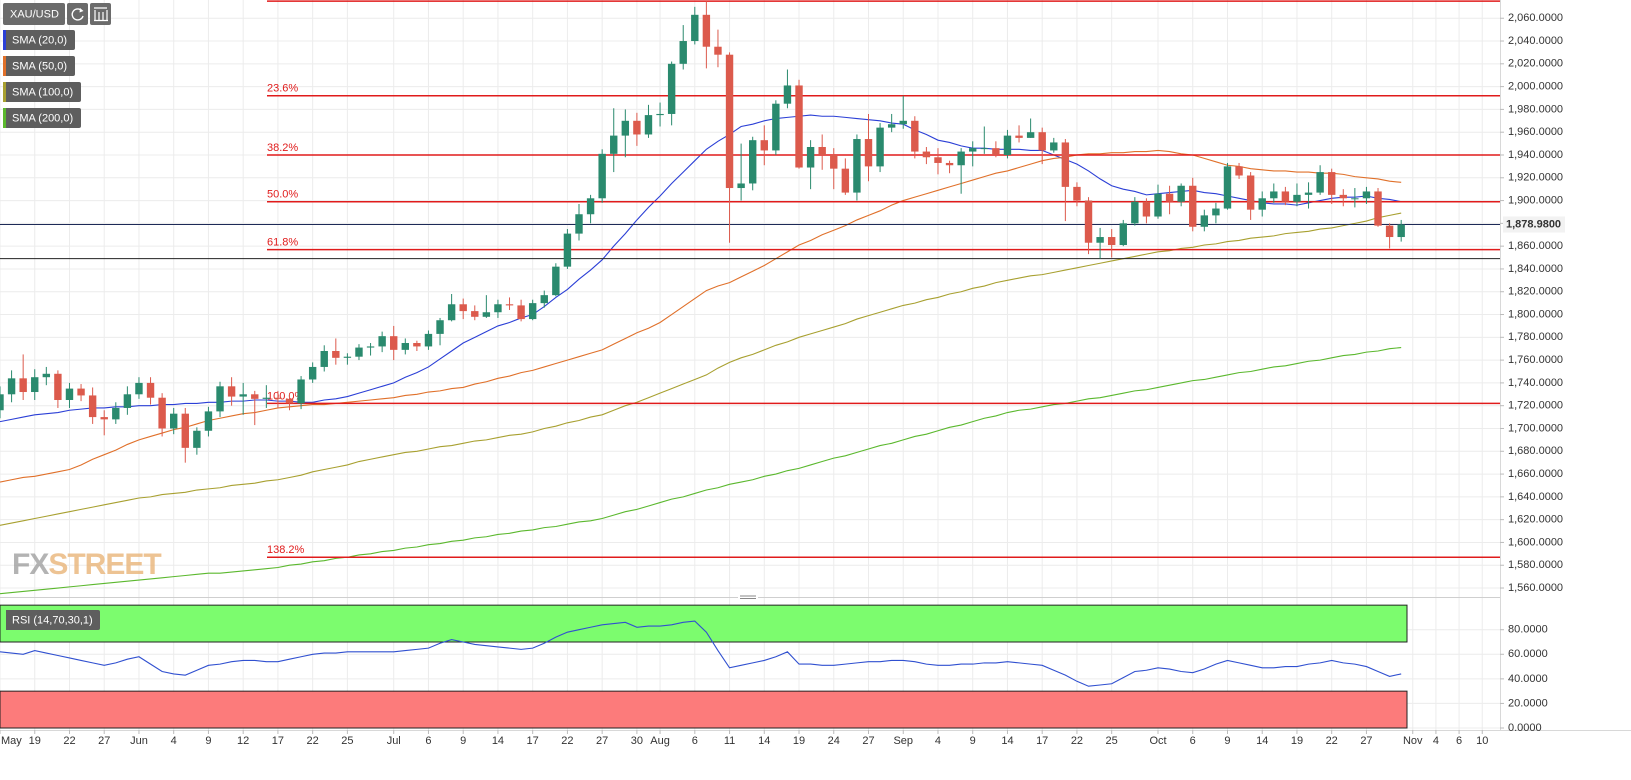 This screenshot has height=780, width=1631. Describe the element at coordinates (11, 741) in the screenshot. I see `x-tick-label: May` at that location.